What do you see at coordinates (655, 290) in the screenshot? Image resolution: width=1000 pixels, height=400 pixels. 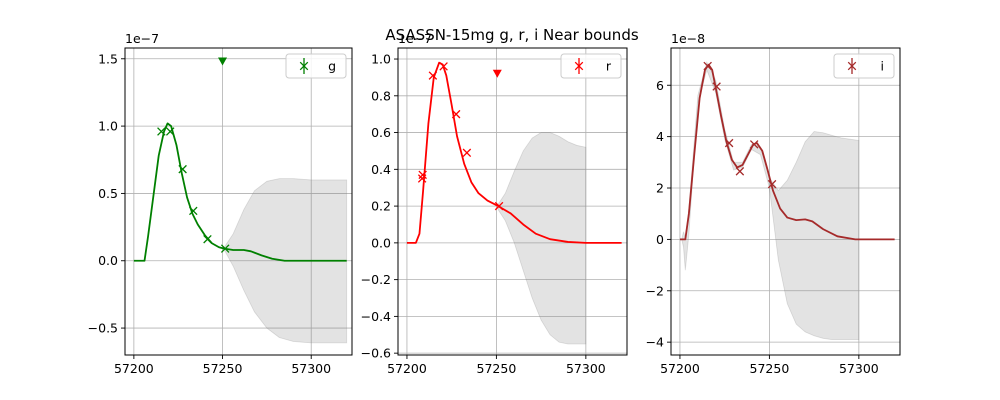 I see `y-tick-label: −2` at bounding box center [655, 290].